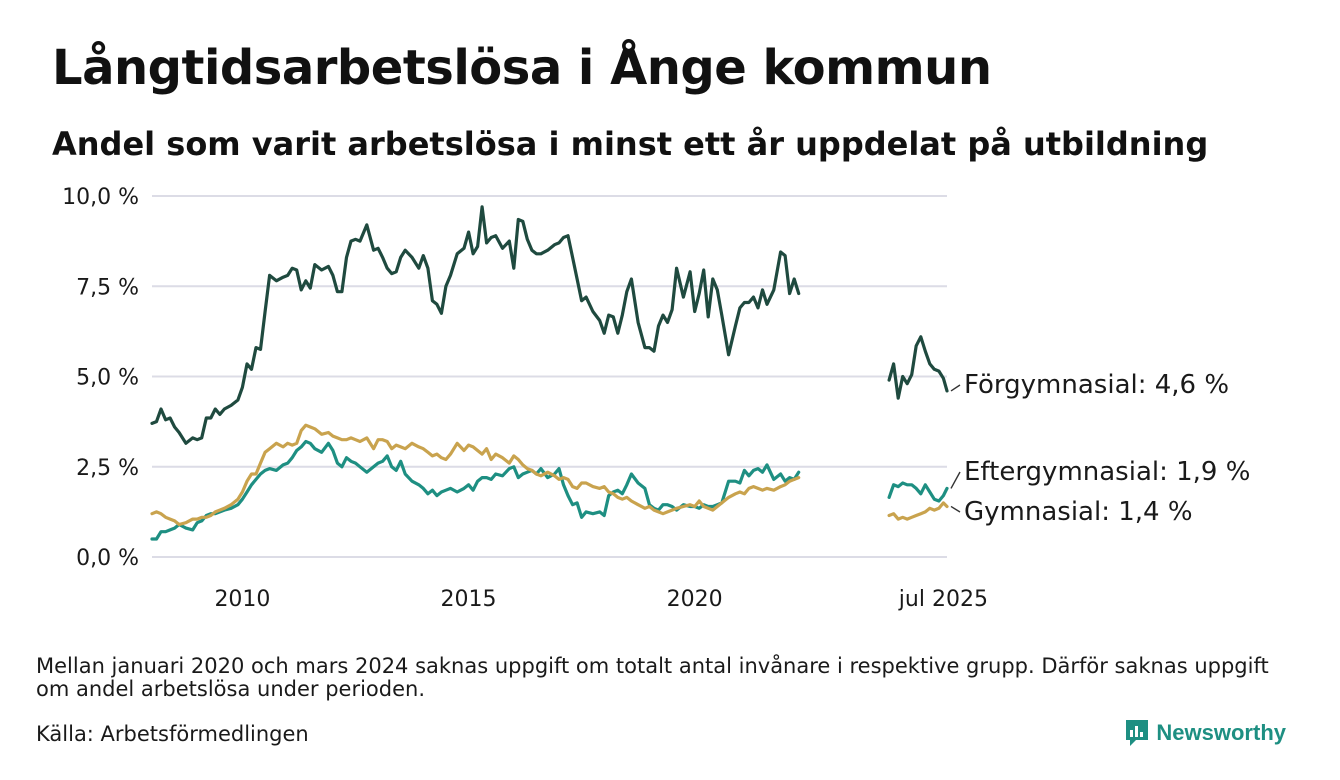  I want to click on y-tick-label: 5,0 %, so click(107, 378).